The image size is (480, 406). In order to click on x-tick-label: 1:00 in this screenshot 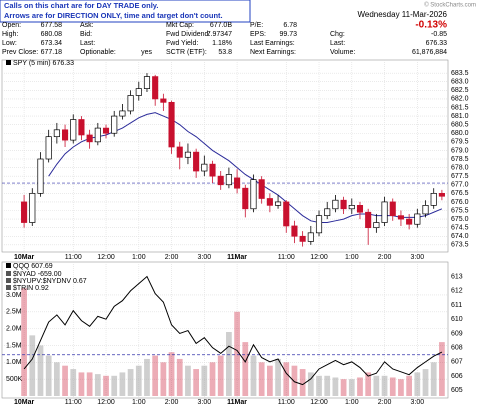, I will do `click(352, 257)`.